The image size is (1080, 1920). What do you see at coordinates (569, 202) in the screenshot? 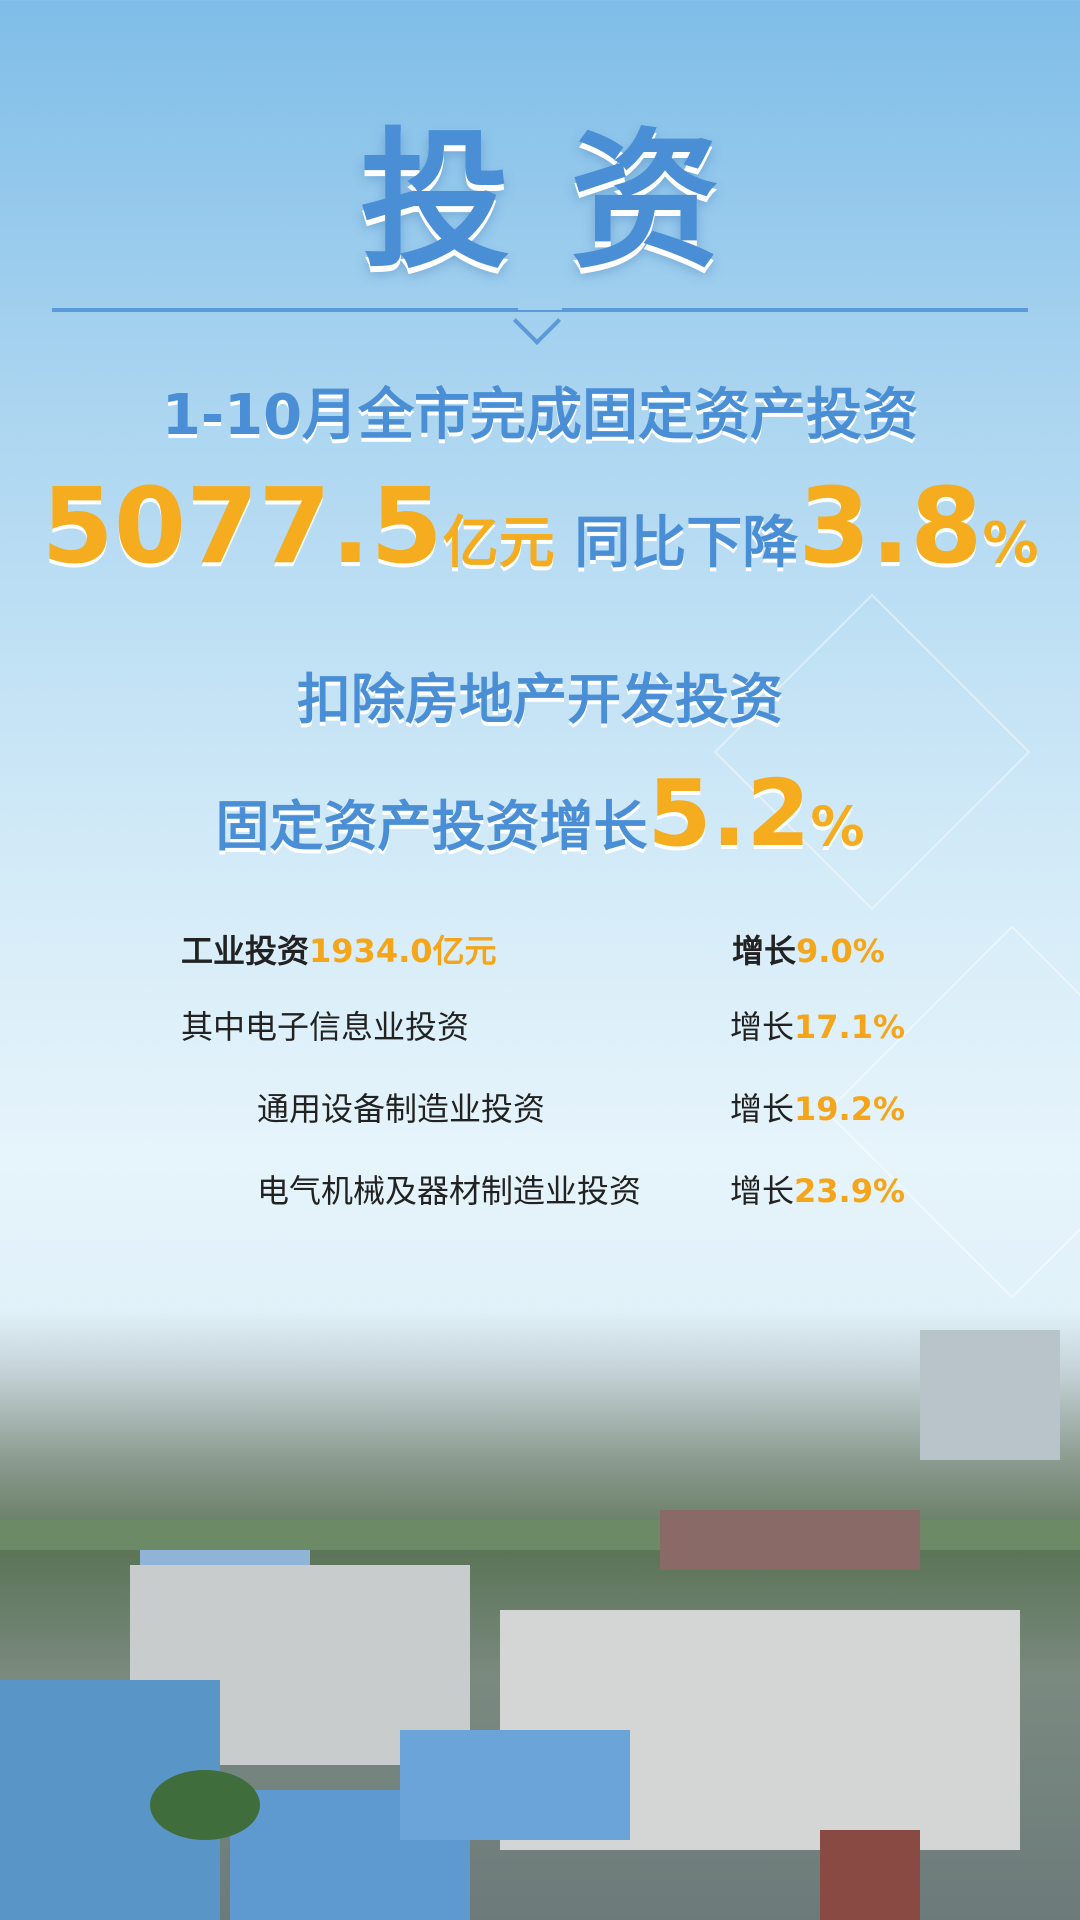
I see `page-title: 投资` at bounding box center [569, 202].